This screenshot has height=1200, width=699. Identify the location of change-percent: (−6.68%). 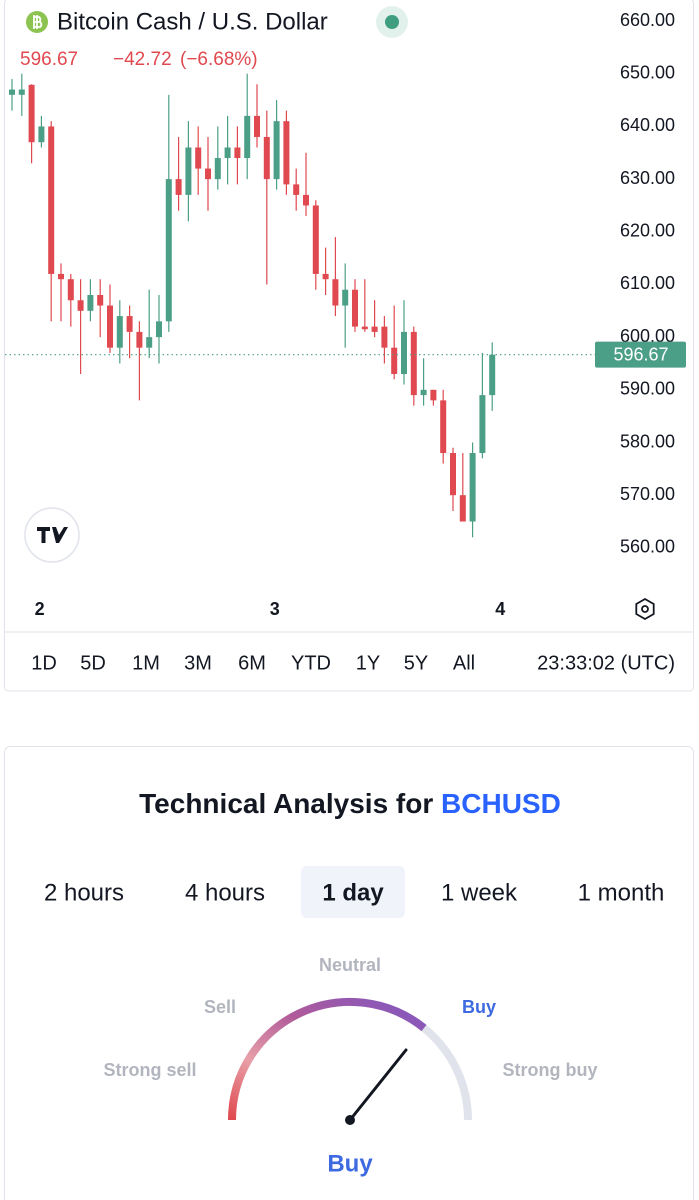
(219, 59).